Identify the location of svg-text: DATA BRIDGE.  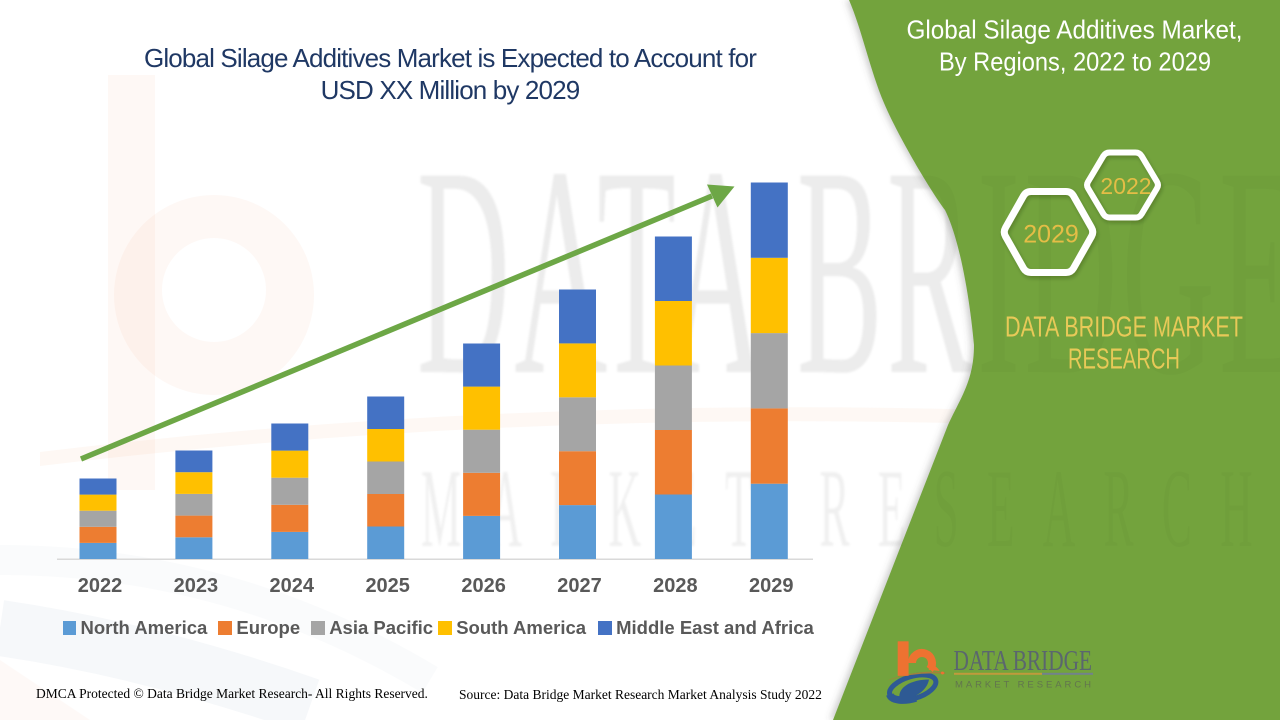
(1023, 661).